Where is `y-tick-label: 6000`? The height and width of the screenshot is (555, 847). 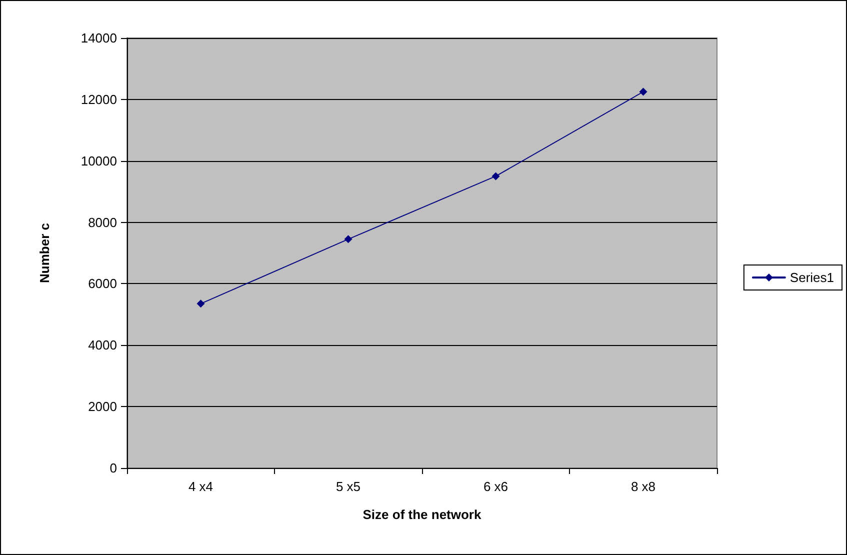 y-tick-label: 6000 is located at coordinates (102, 284).